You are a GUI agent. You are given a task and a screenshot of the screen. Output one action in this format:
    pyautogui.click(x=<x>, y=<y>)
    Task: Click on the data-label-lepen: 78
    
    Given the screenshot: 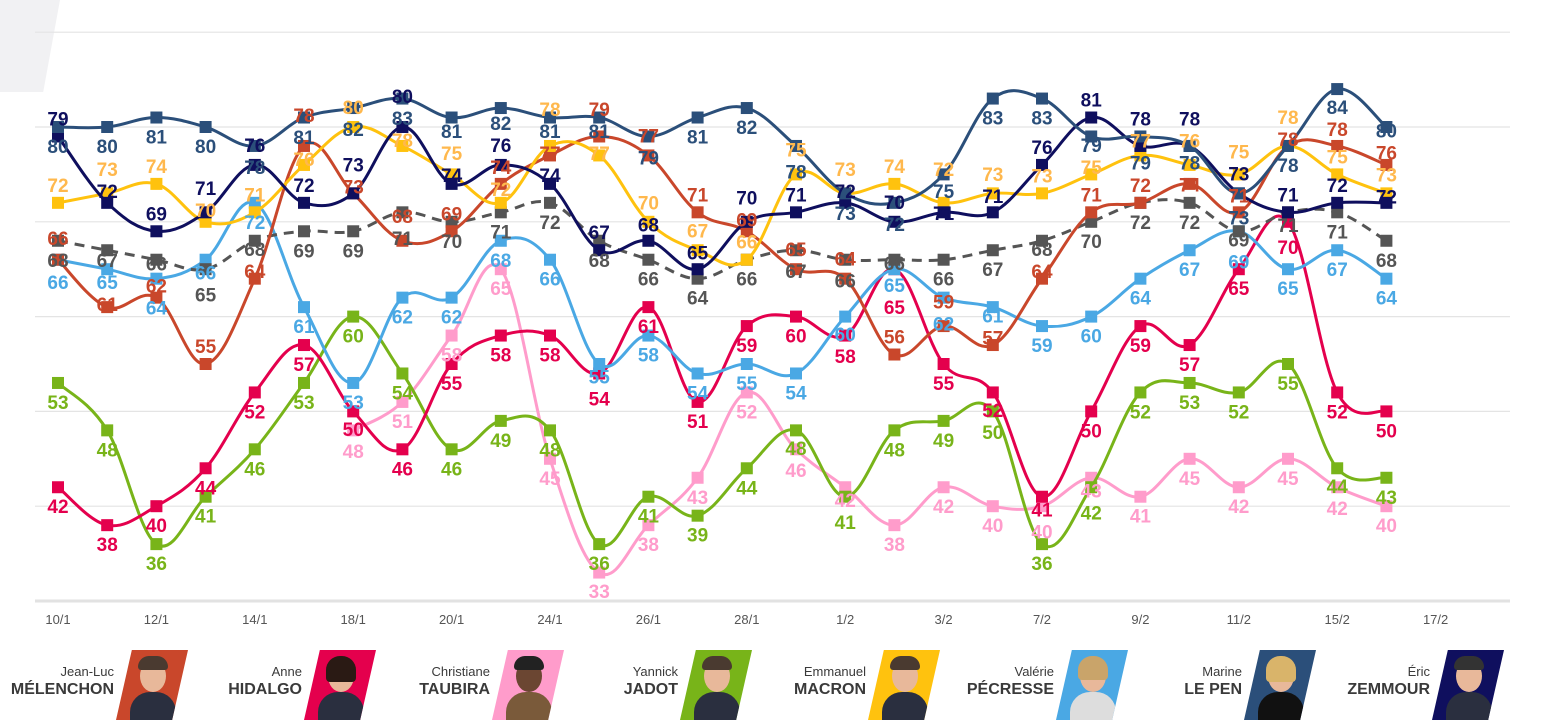 What is the action you would take?
    pyautogui.click(x=1287, y=166)
    